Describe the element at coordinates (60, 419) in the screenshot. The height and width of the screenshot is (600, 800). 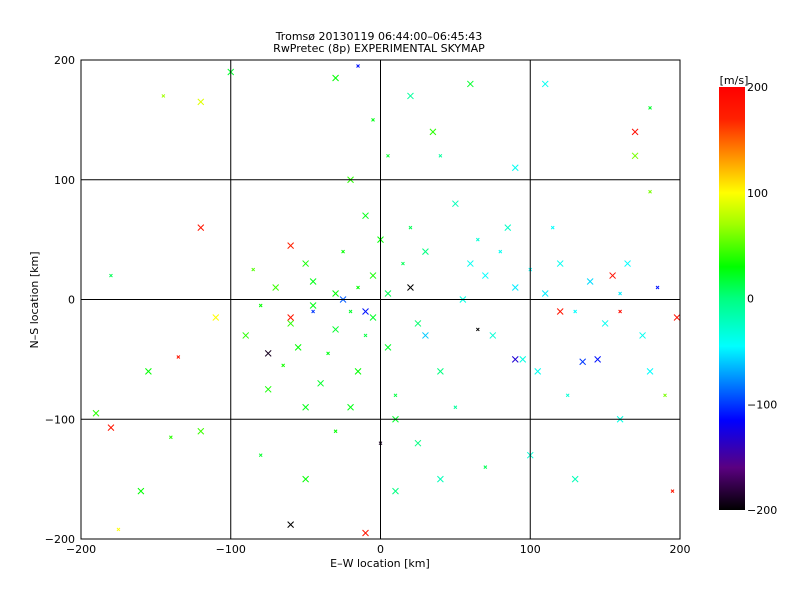
I see `y-tick-label: −100` at that location.